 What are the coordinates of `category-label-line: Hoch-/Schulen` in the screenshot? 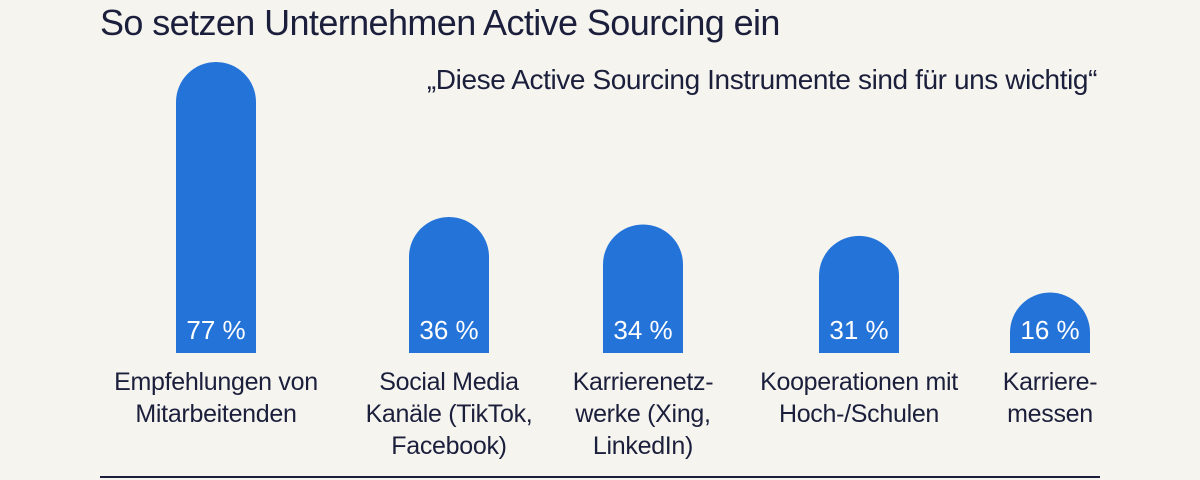 It's located at (859, 414).